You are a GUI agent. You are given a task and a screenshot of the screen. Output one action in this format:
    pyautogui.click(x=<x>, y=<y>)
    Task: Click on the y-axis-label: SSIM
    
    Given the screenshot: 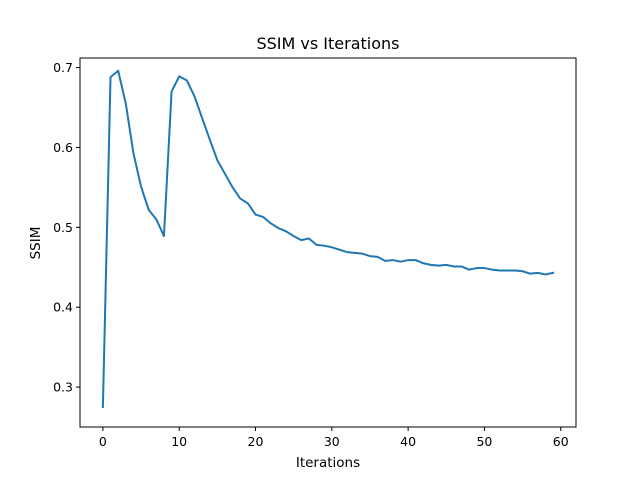 What is the action you would take?
    pyautogui.click(x=36, y=243)
    